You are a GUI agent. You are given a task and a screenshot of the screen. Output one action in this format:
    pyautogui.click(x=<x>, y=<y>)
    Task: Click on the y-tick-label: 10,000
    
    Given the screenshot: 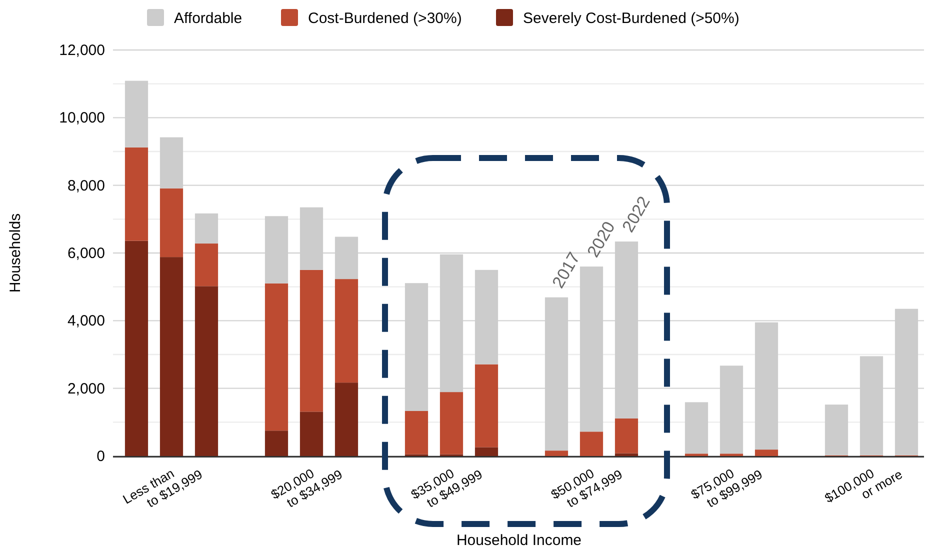 What is the action you would take?
    pyautogui.click(x=82, y=118)
    